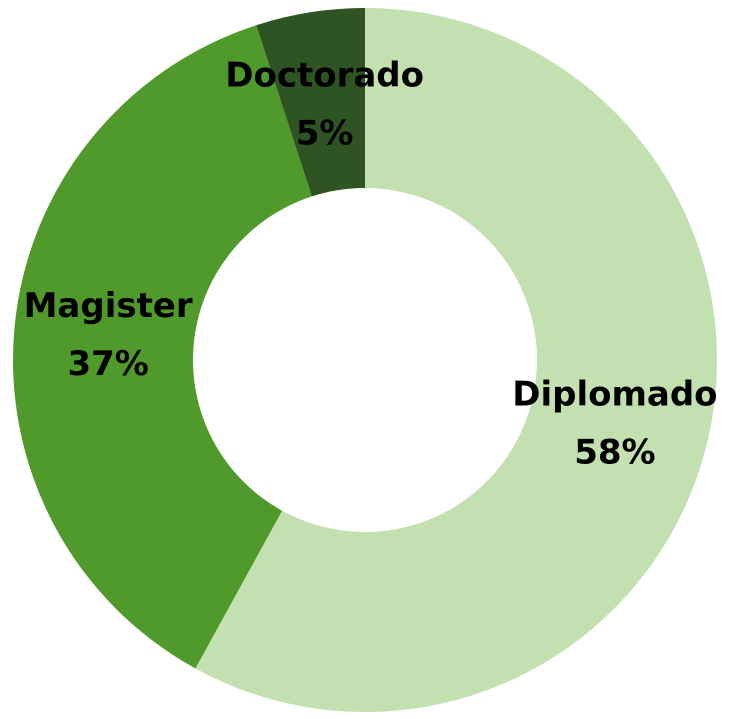  Describe the element at coordinates (614, 453) in the screenshot. I see `value-label: 58%` at that location.